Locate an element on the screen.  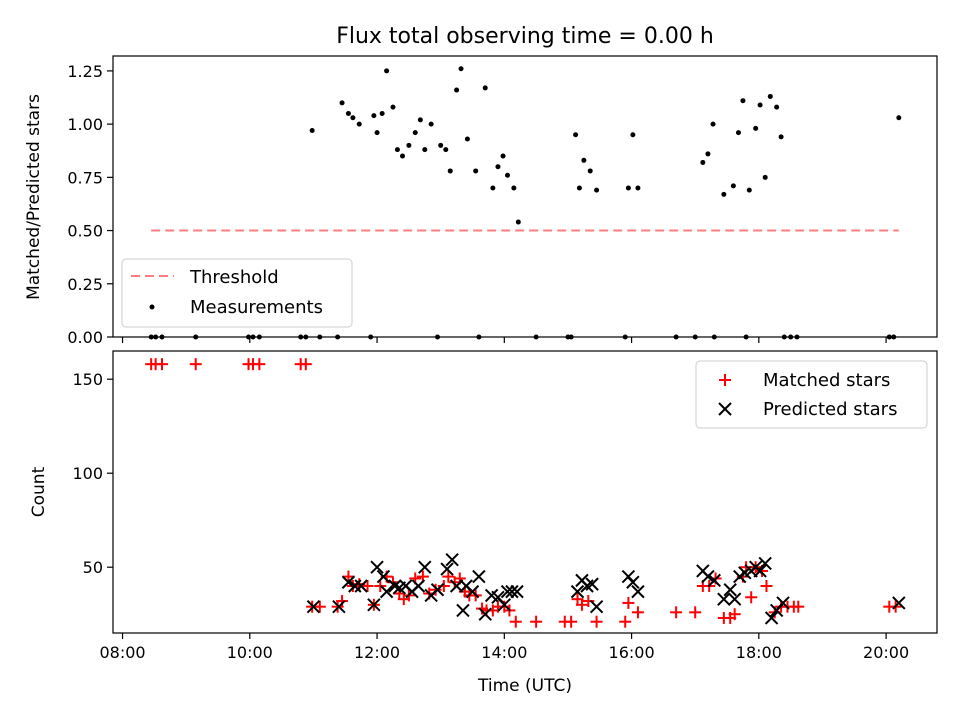
top-y-axis: 0.00 0.25 0.50 0.75 1.00 1.25 is located at coordinates (90, 204).